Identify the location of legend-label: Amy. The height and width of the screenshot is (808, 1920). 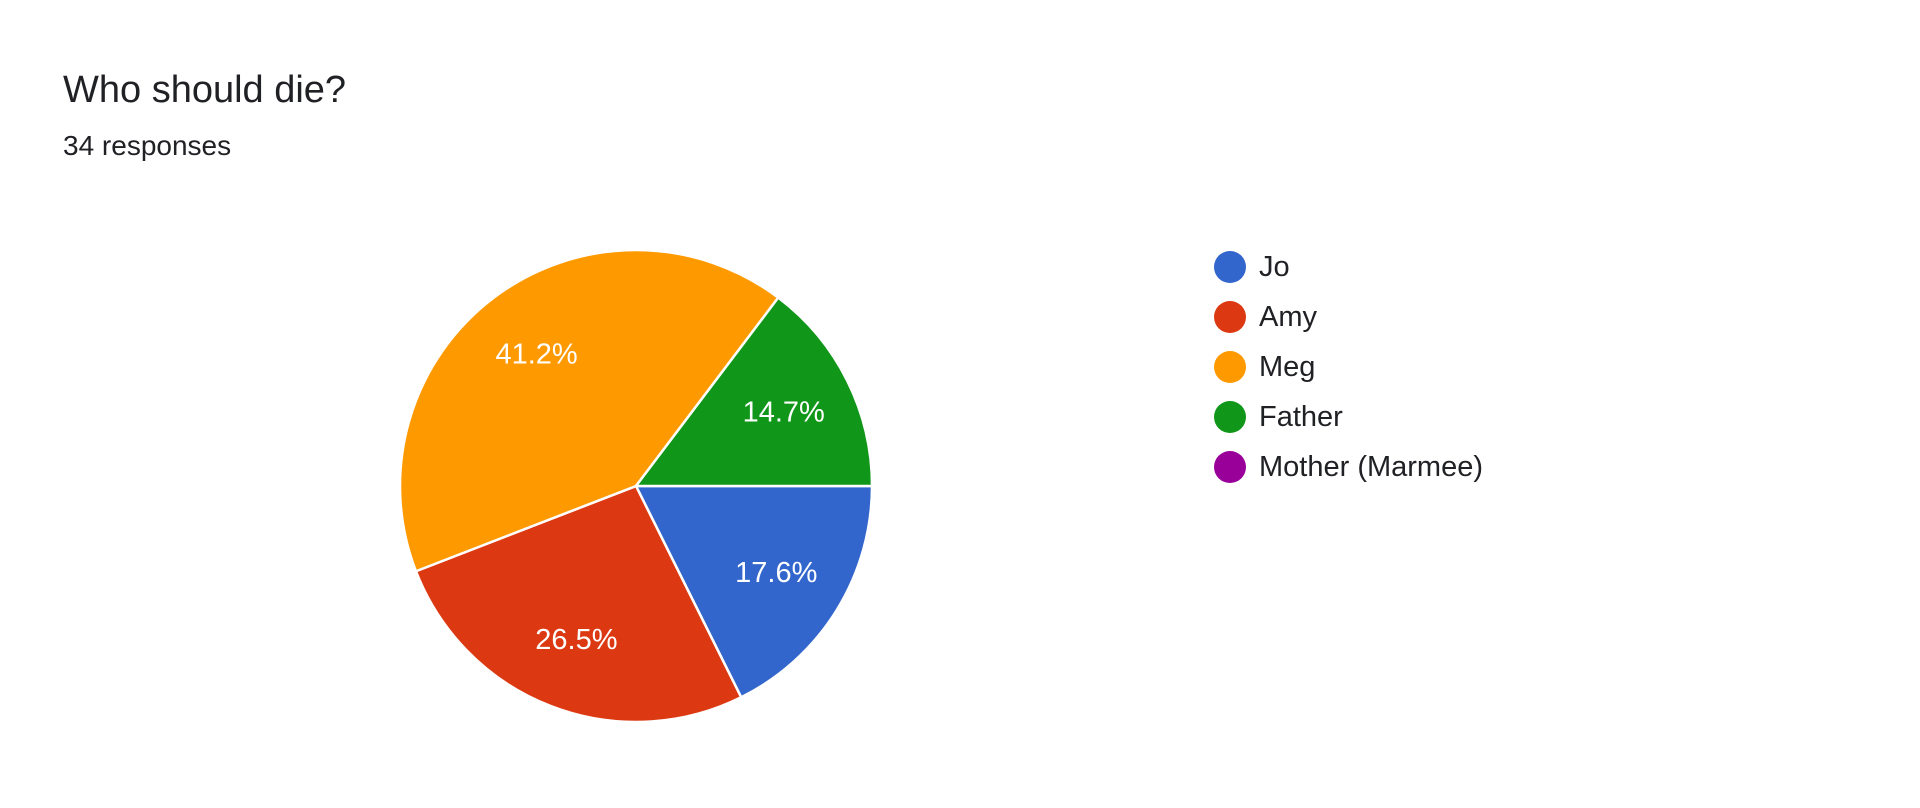
(1288, 317).